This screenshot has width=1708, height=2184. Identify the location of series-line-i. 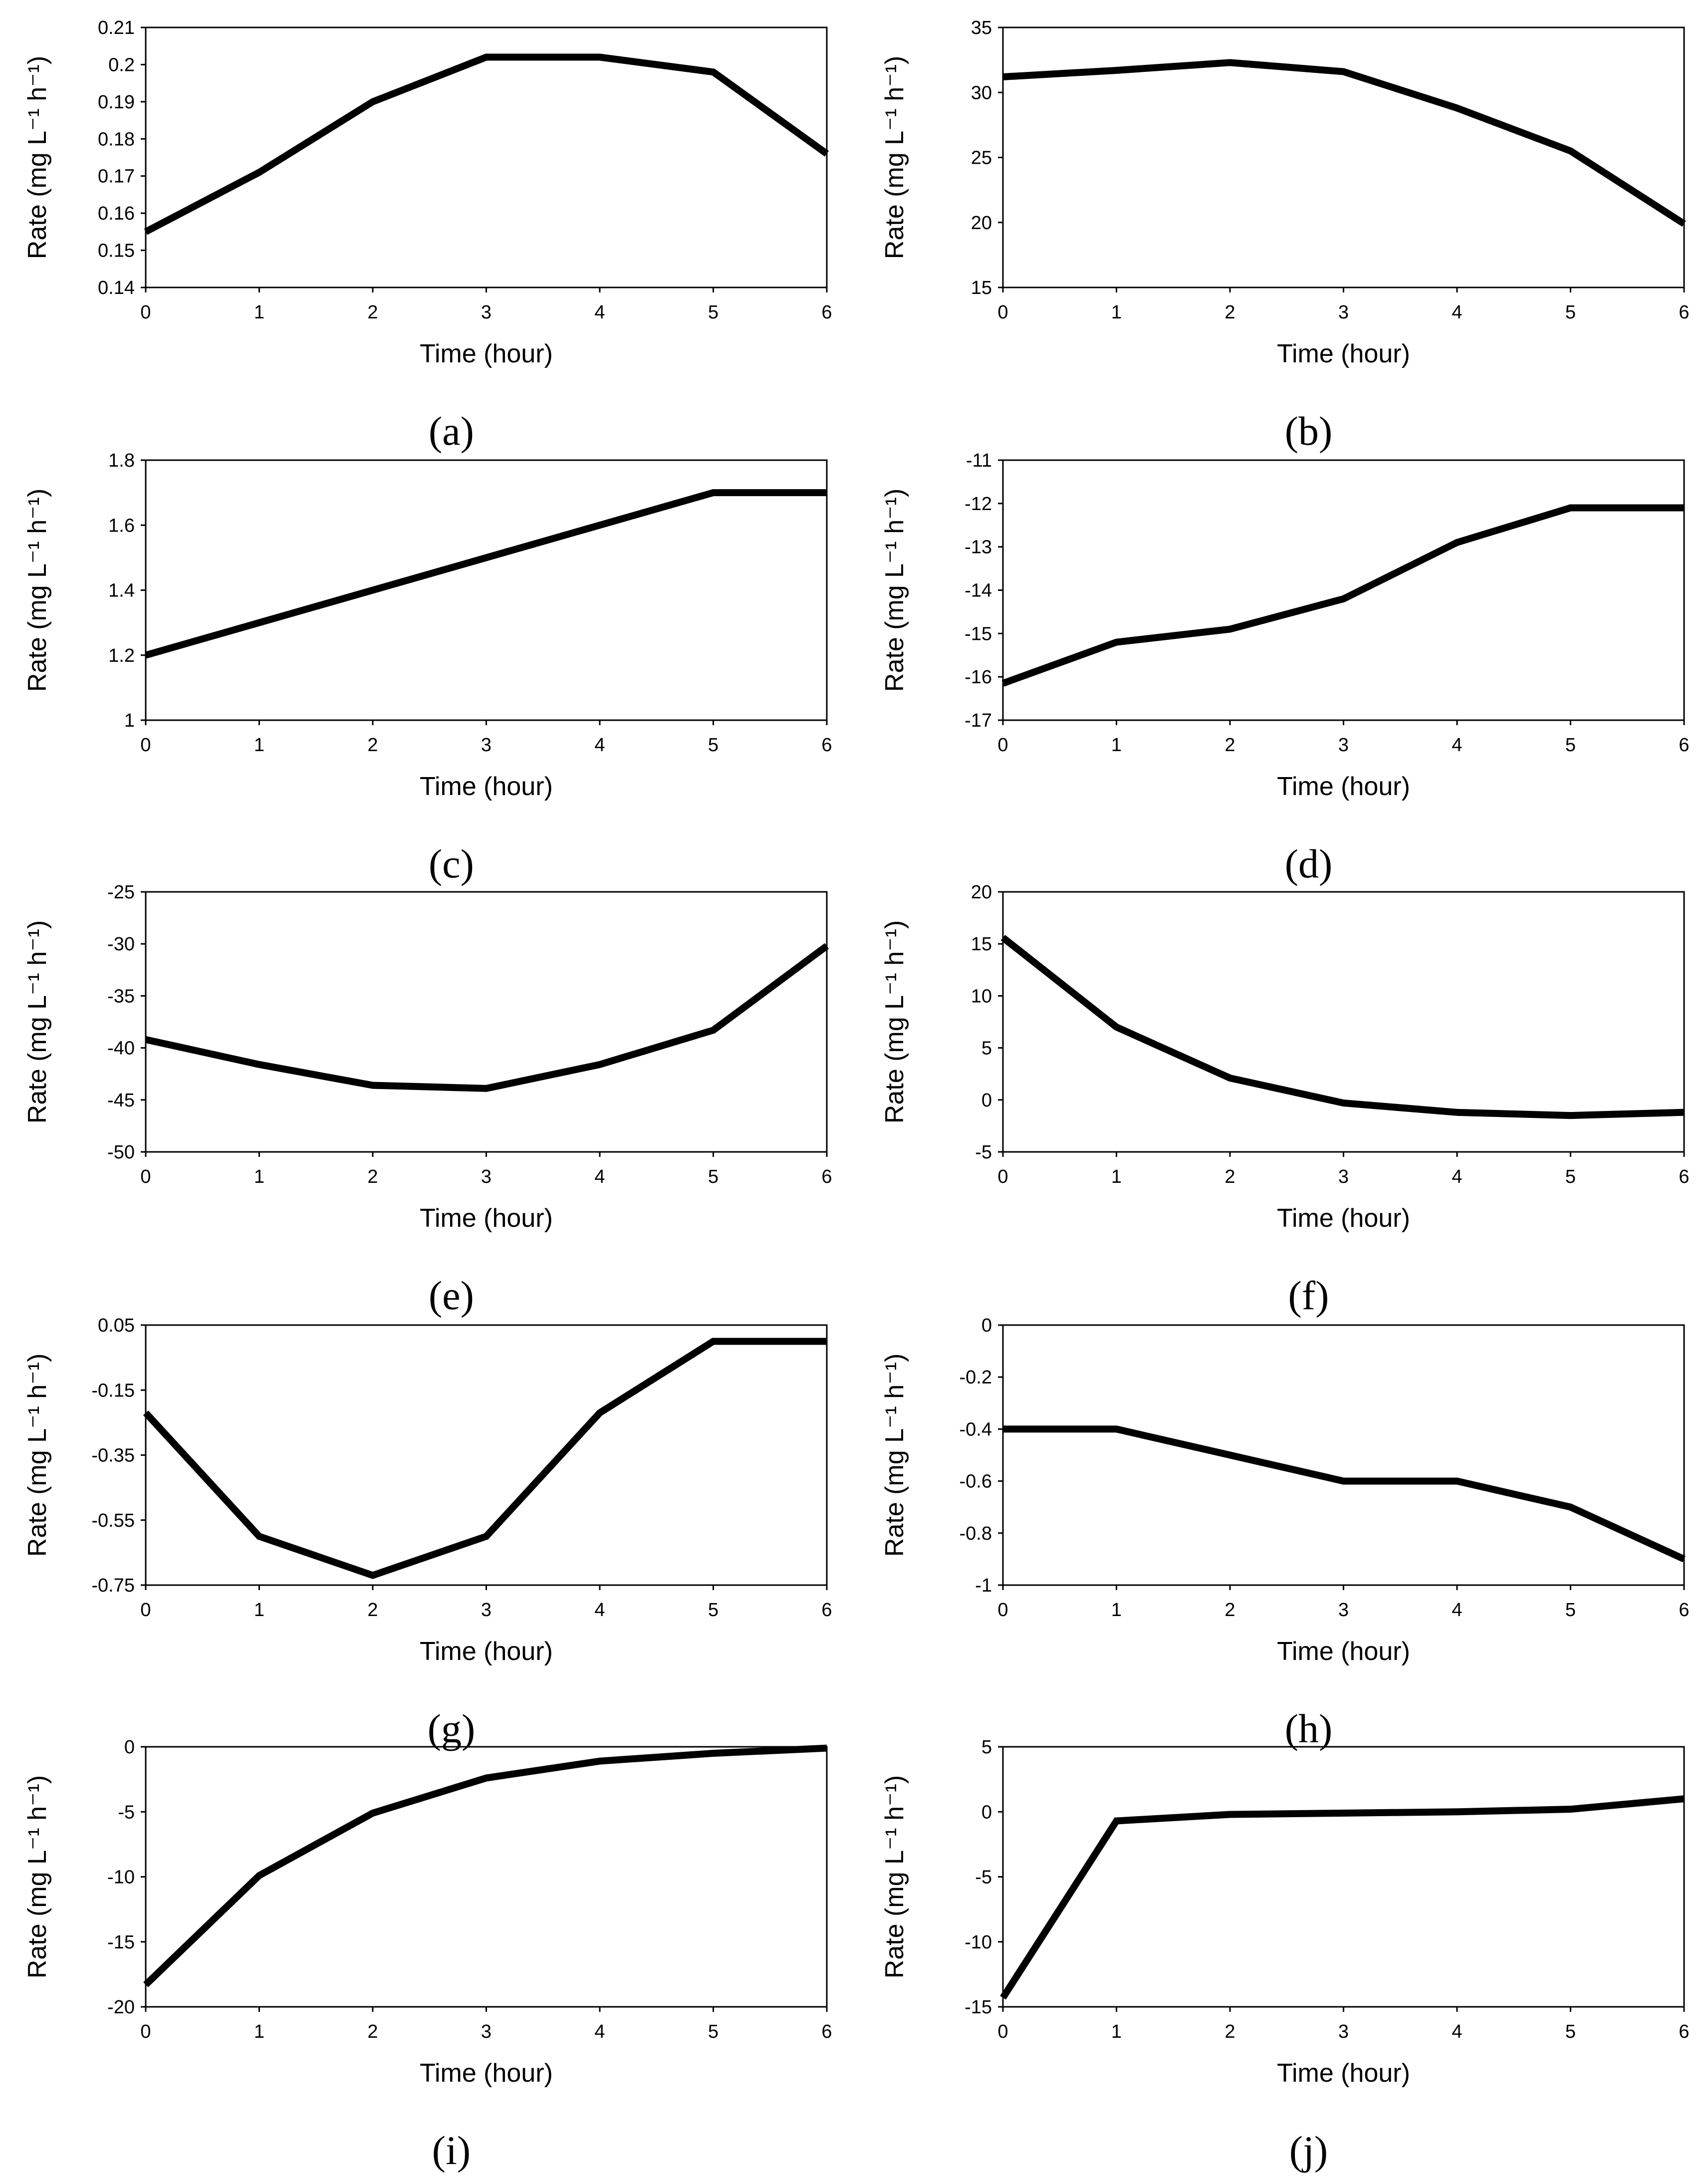
(485, 1866).